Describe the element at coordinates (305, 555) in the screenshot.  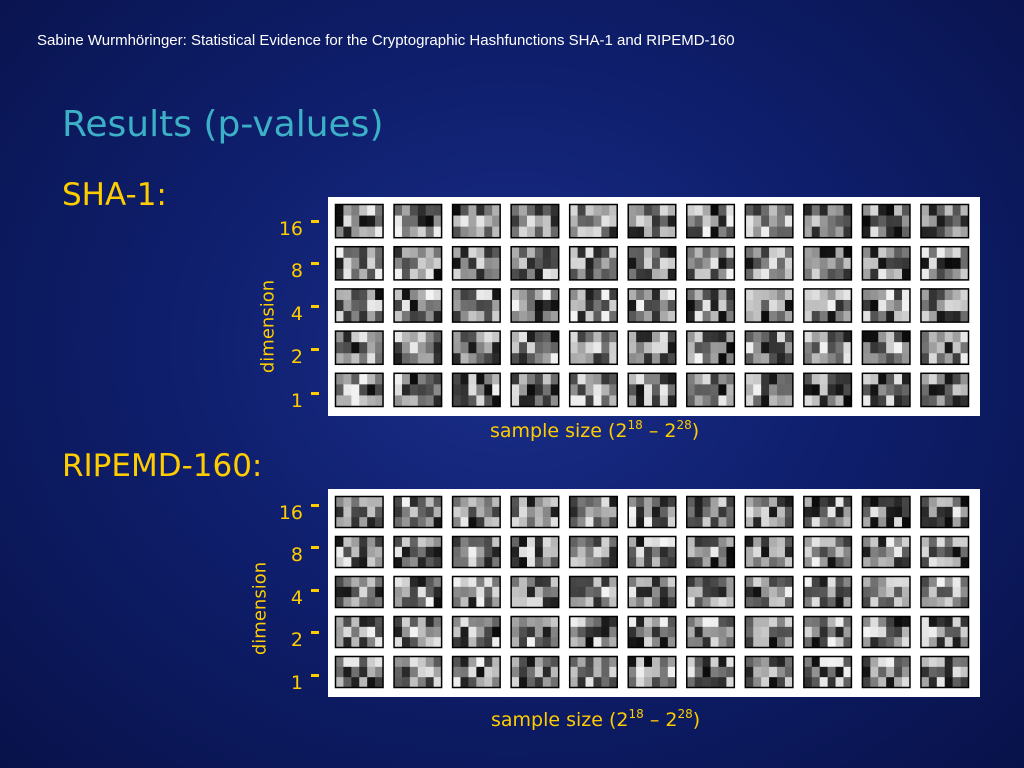
I see `ripemd-y-tick: 8` at that location.